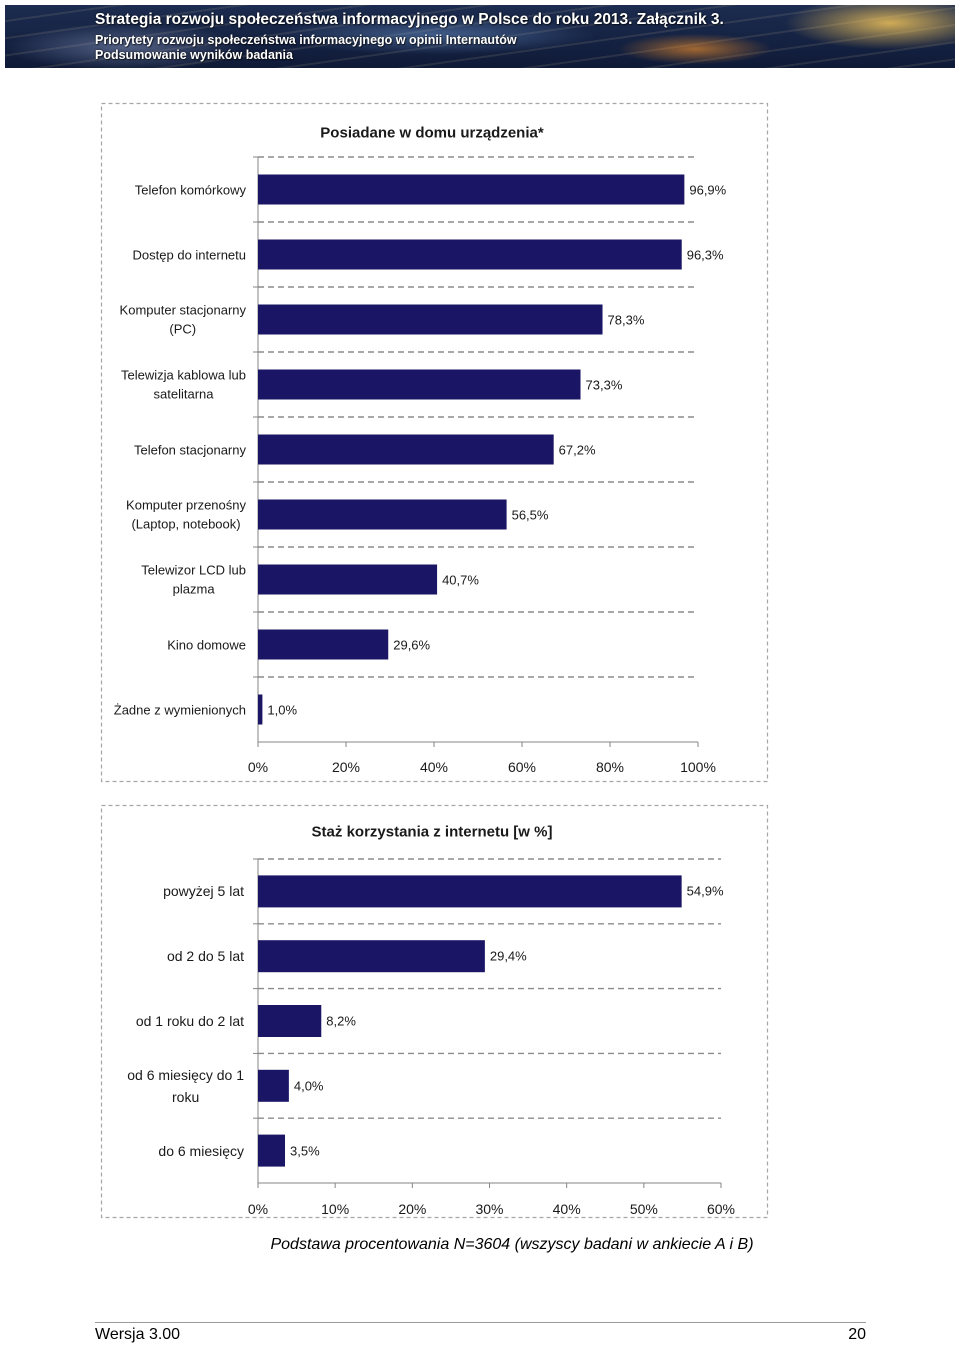 This screenshot has height=1345, width=960. Describe the element at coordinates (705, 254) in the screenshot. I see `devices-value-label: 96,3%` at that location.